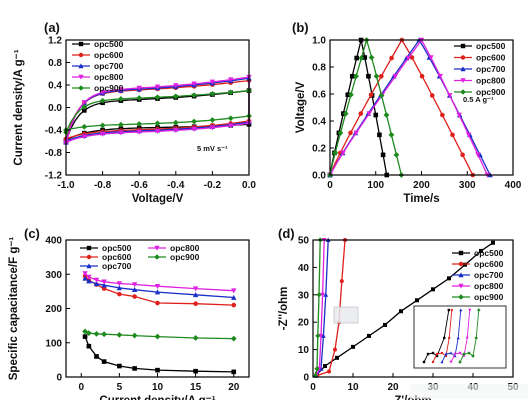  I want to click on y-tick-label: 0.4, so click(319, 122).